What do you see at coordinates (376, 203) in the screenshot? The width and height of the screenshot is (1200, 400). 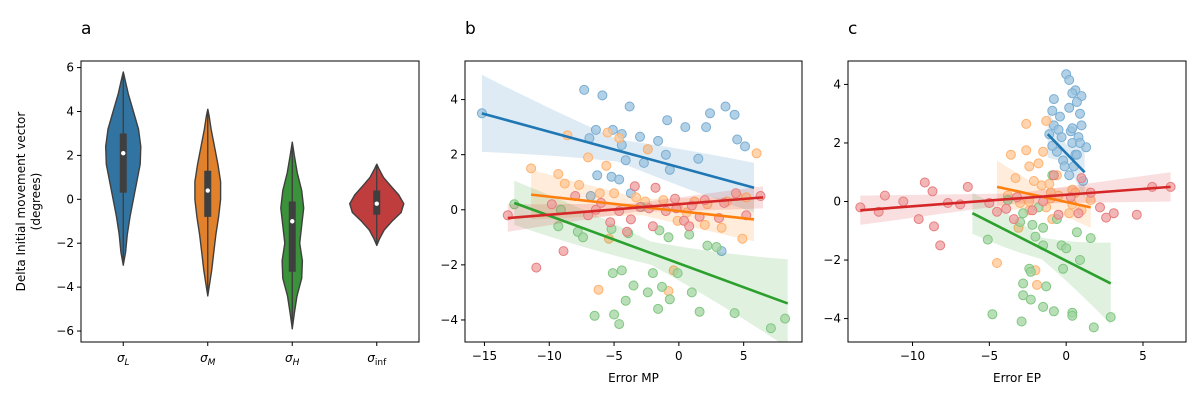 I see `violin-4-median` at bounding box center [376, 203].